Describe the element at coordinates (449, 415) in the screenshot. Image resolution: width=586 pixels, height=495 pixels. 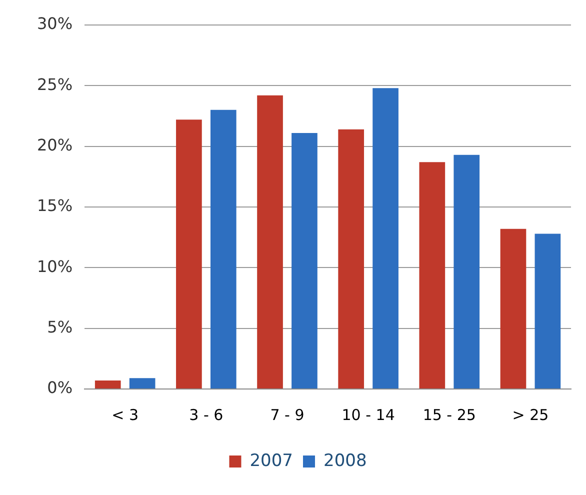
I see `x-tick-label: 15 - 25` at that location.